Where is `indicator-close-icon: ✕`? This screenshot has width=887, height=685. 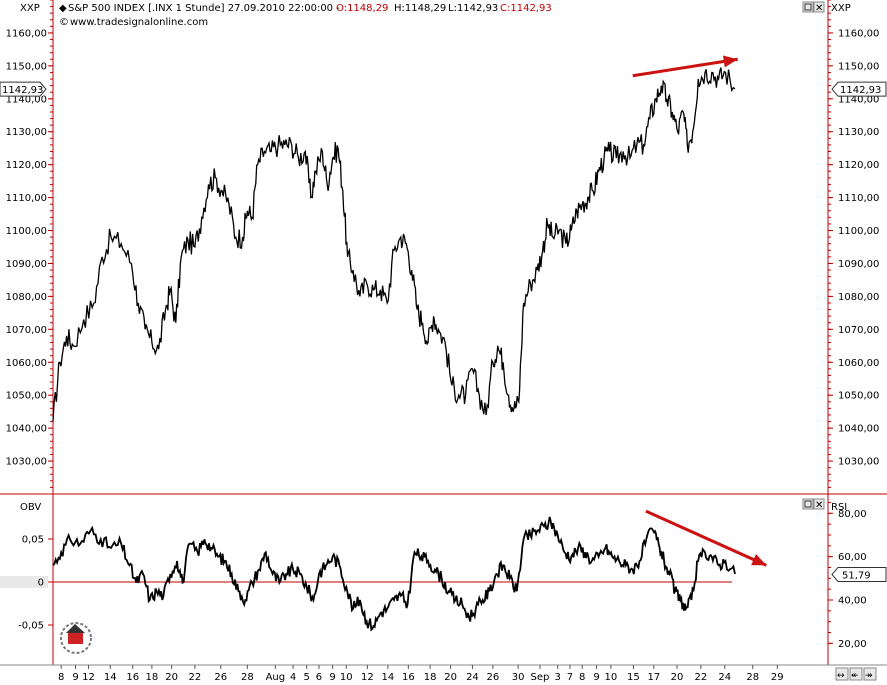
indicator-close-icon: ✕ is located at coordinates (819, 505).